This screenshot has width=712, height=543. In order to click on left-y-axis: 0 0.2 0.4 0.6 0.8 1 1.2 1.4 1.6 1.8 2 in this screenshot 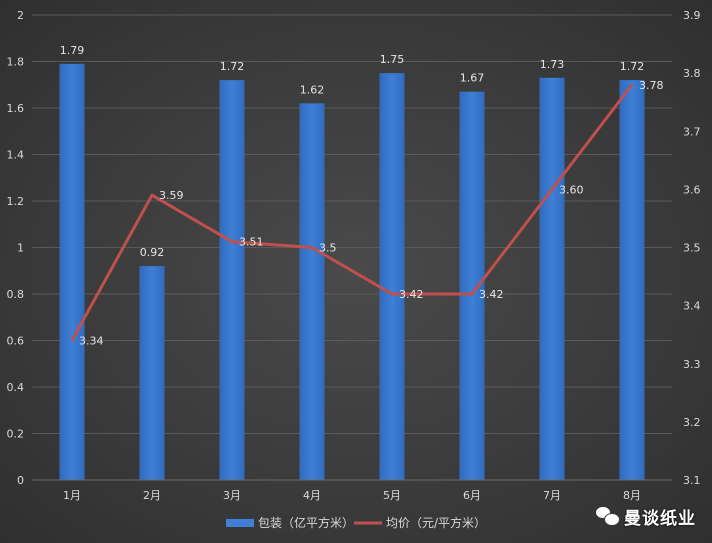, I will do `click(16, 248)`.